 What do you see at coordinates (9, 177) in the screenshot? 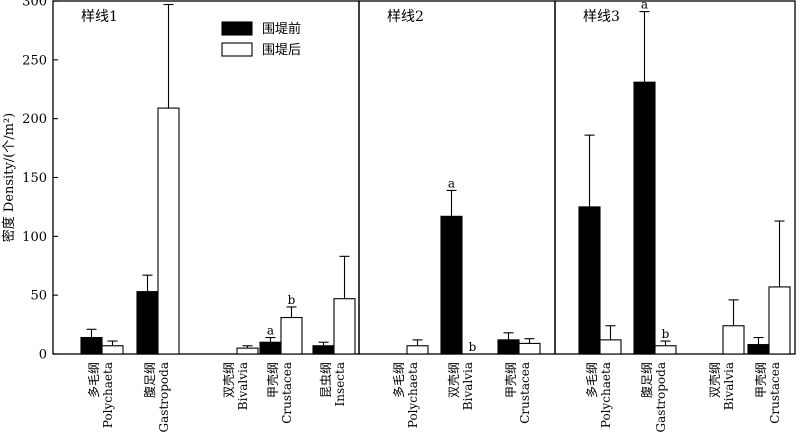
I see `y-axis-label: 密度 Density/(个/m²)` at bounding box center [9, 177].